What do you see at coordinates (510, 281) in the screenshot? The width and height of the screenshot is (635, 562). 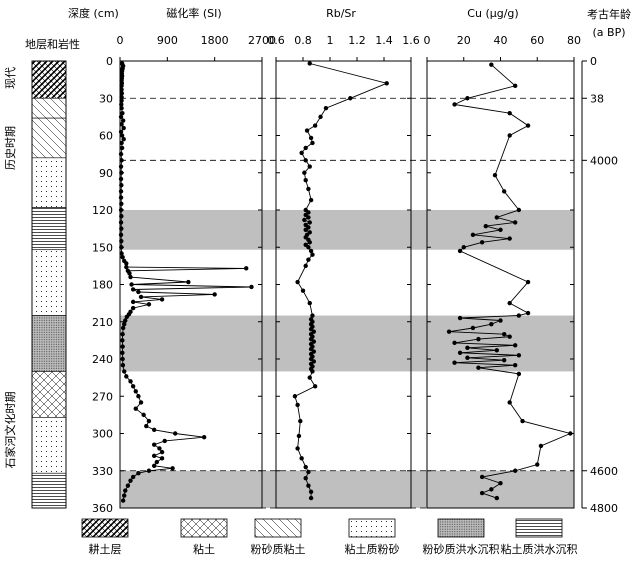 I see `cu-series-line` at bounding box center [510, 281].